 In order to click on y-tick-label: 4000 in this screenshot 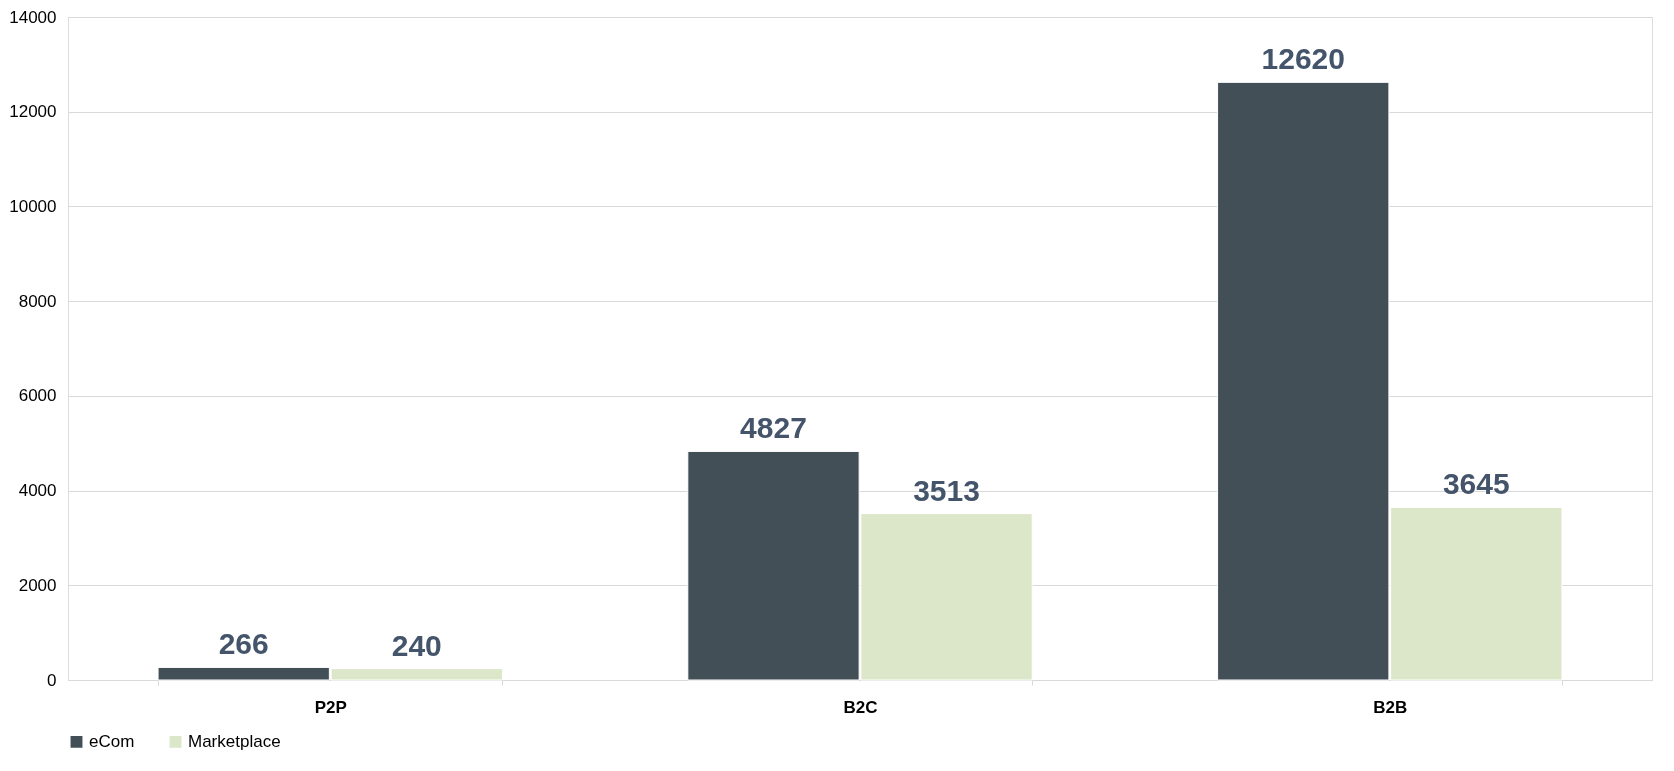, I will do `click(37, 491)`.